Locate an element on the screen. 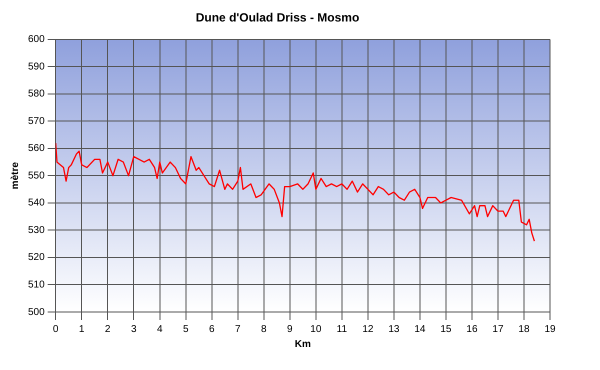 This screenshot has width=600, height=370. y-tick-label: 570 is located at coordinates (37, 121).